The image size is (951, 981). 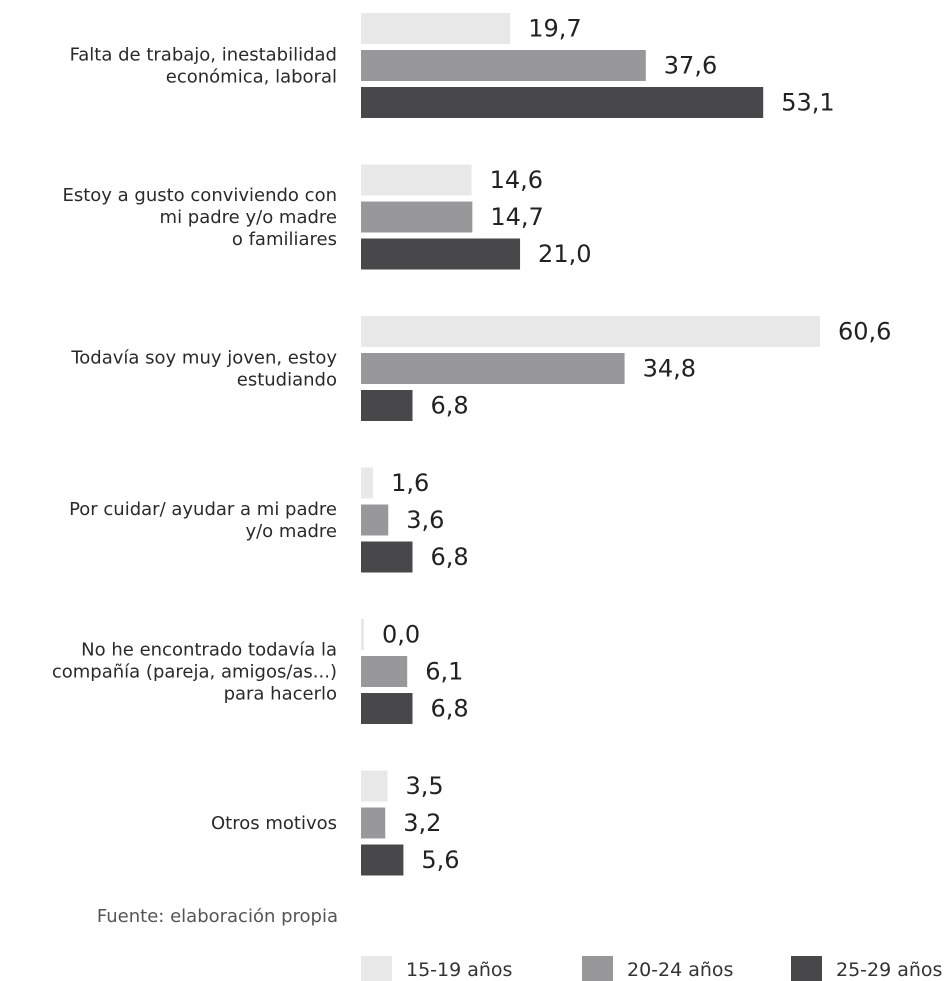 I want to click on value-label-g3-s2: 6,8, so click(x=450, y=557).